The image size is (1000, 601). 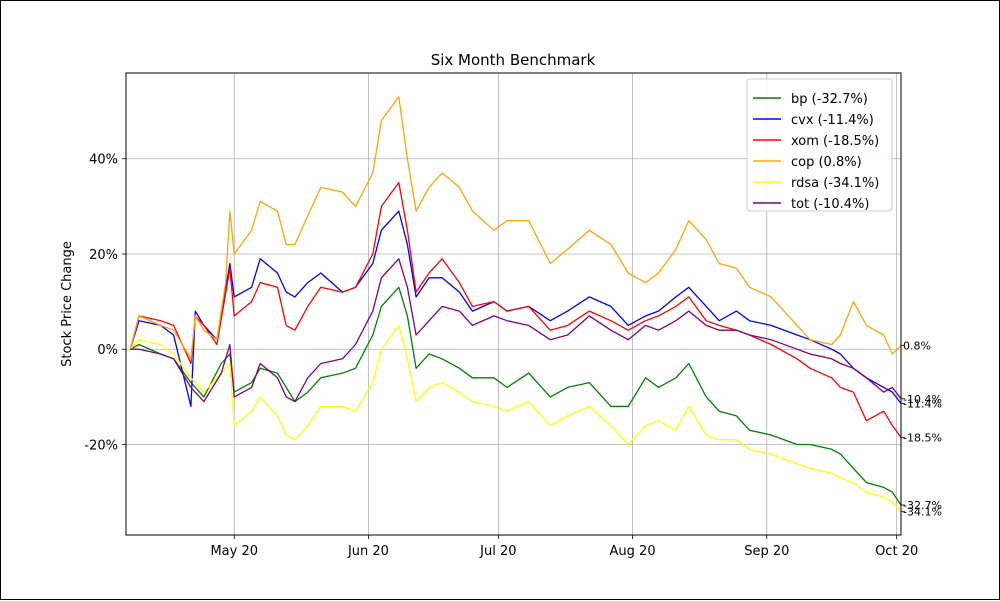 I want to click on legend-entry: tot (-10.4%), so click(x=830, y=204).